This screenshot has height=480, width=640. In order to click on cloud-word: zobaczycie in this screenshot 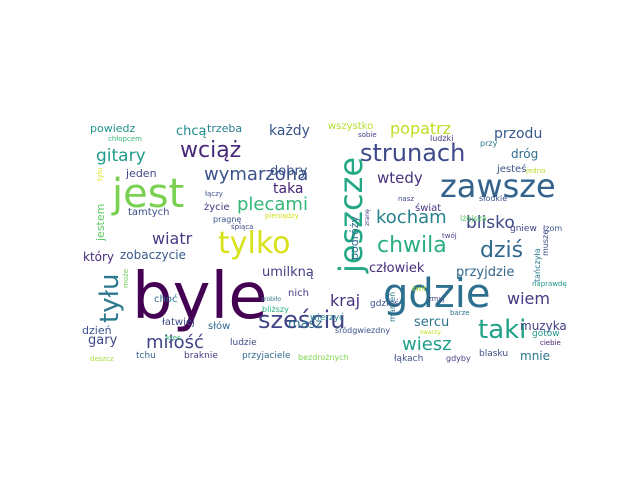, I will do `click(153, 255)`.